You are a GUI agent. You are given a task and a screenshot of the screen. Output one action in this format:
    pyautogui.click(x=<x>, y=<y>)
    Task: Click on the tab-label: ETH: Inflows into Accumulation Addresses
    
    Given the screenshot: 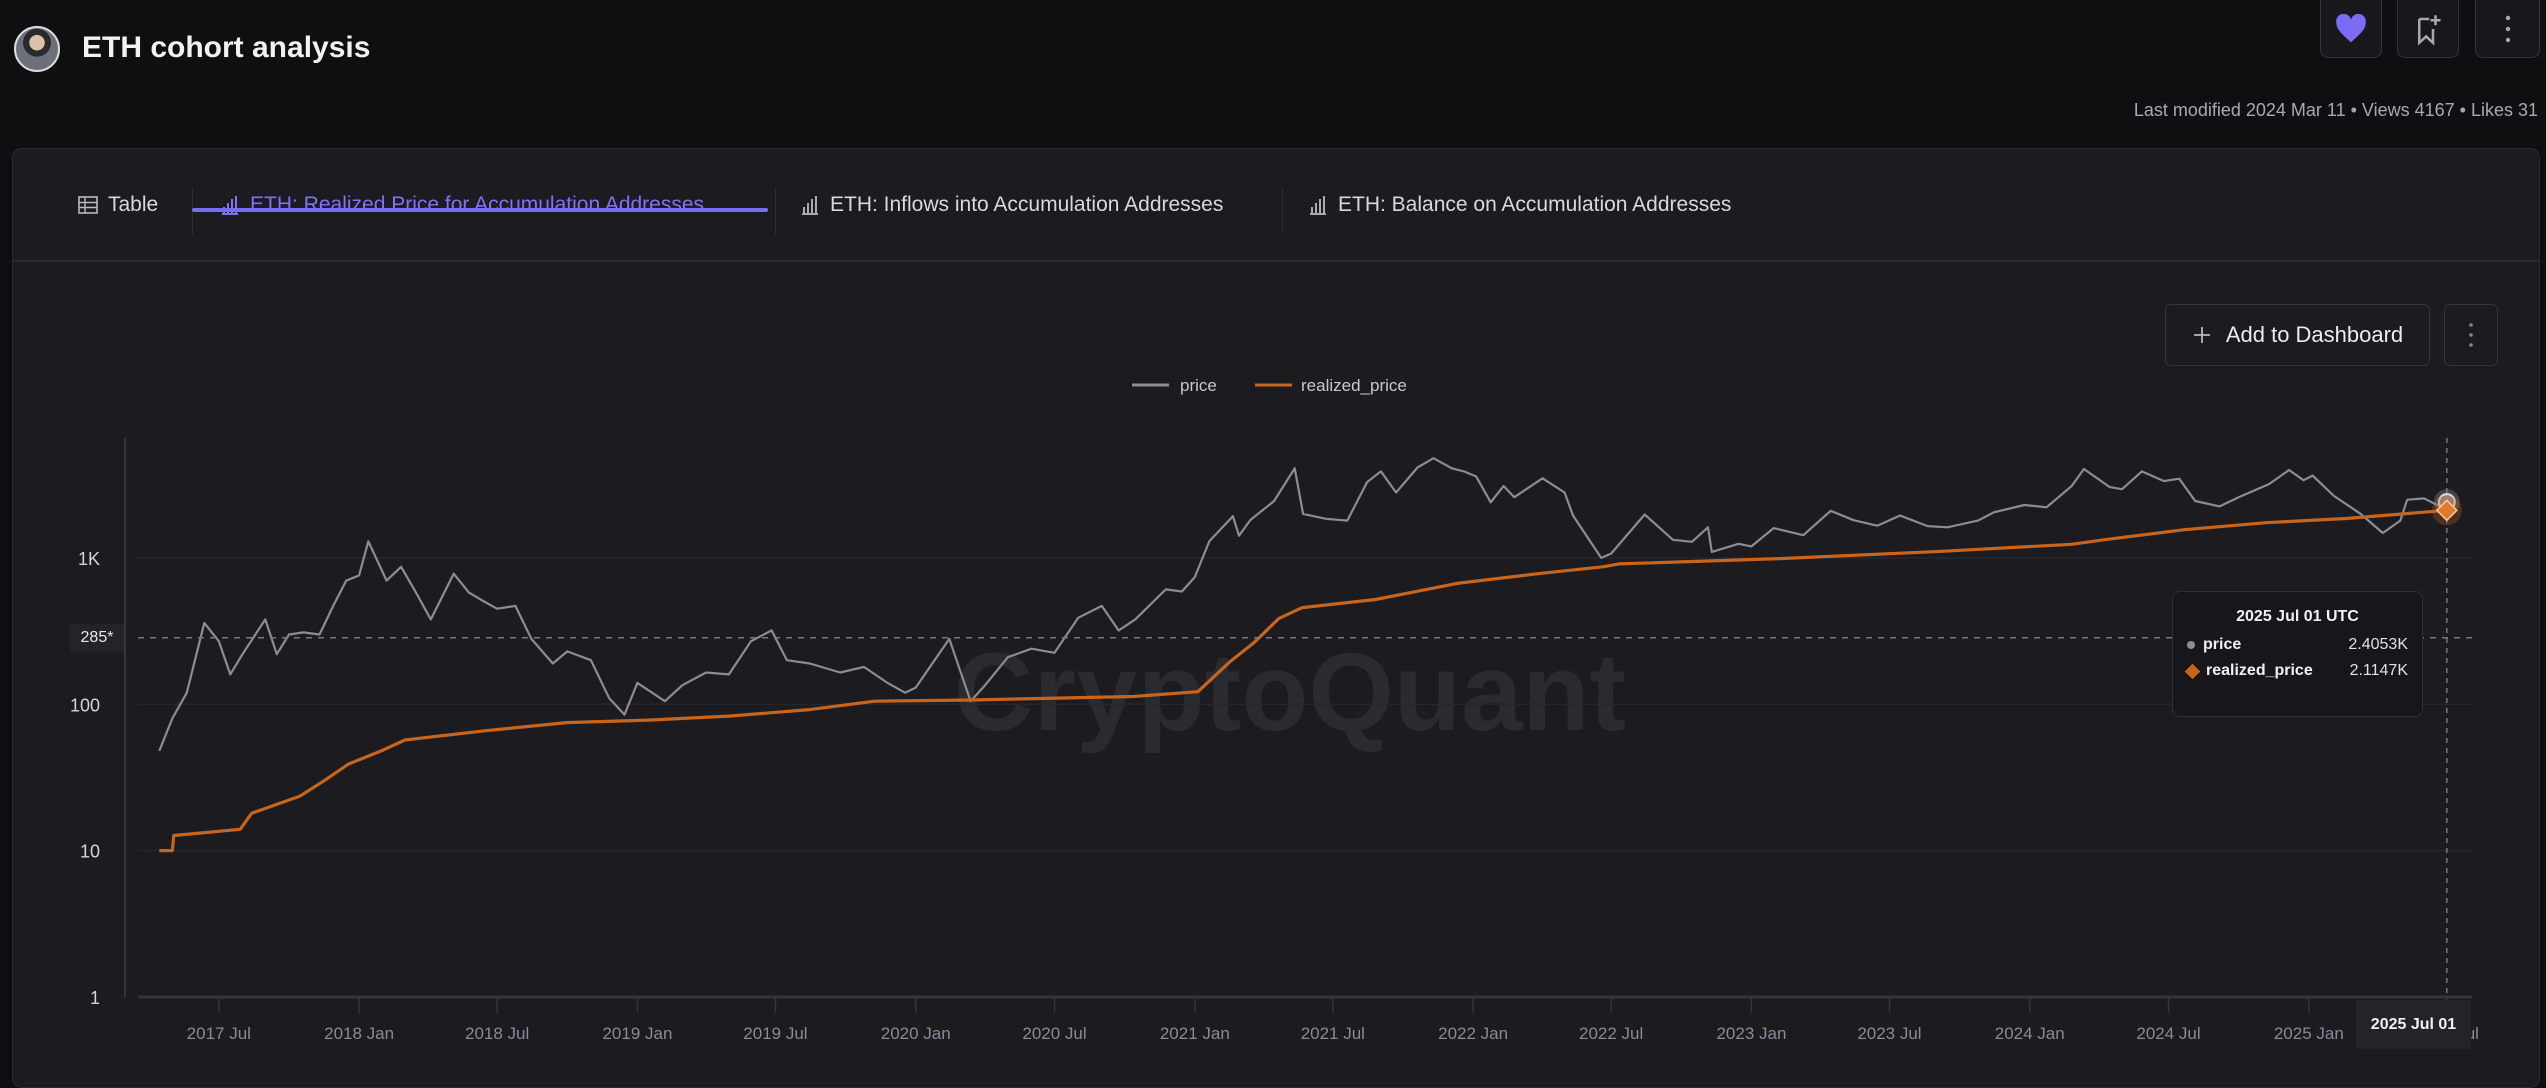 What is the action you would take?
    pyautogui.click(x=1027, y=204)
    